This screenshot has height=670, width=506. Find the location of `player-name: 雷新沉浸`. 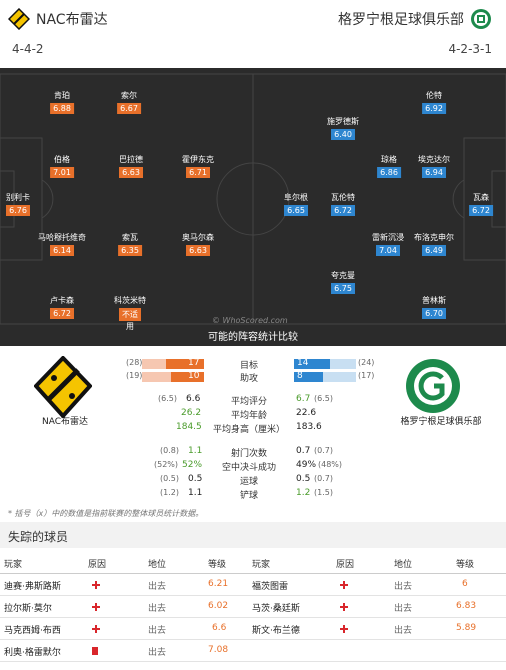

player-name: 雷新沉浸 is located at coordinates (388, 237).